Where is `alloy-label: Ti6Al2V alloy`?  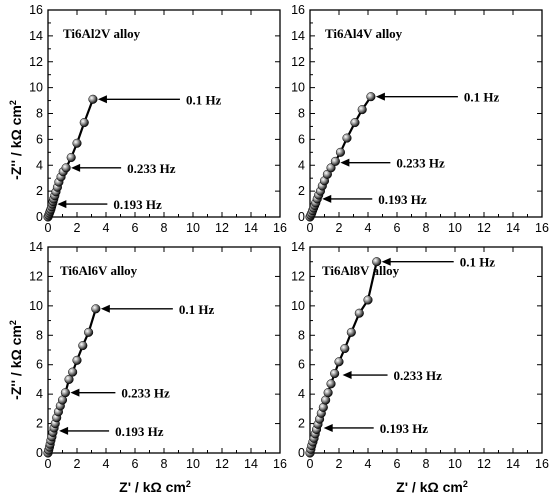 alloy-label: Ti6Al2V alloy is located at coordinates (102, 33).